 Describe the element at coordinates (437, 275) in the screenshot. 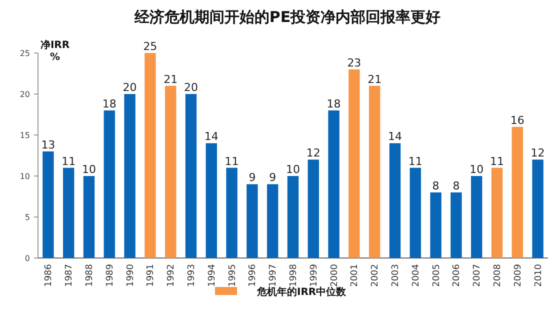

I see `x-tick-label: 2005` at that location.